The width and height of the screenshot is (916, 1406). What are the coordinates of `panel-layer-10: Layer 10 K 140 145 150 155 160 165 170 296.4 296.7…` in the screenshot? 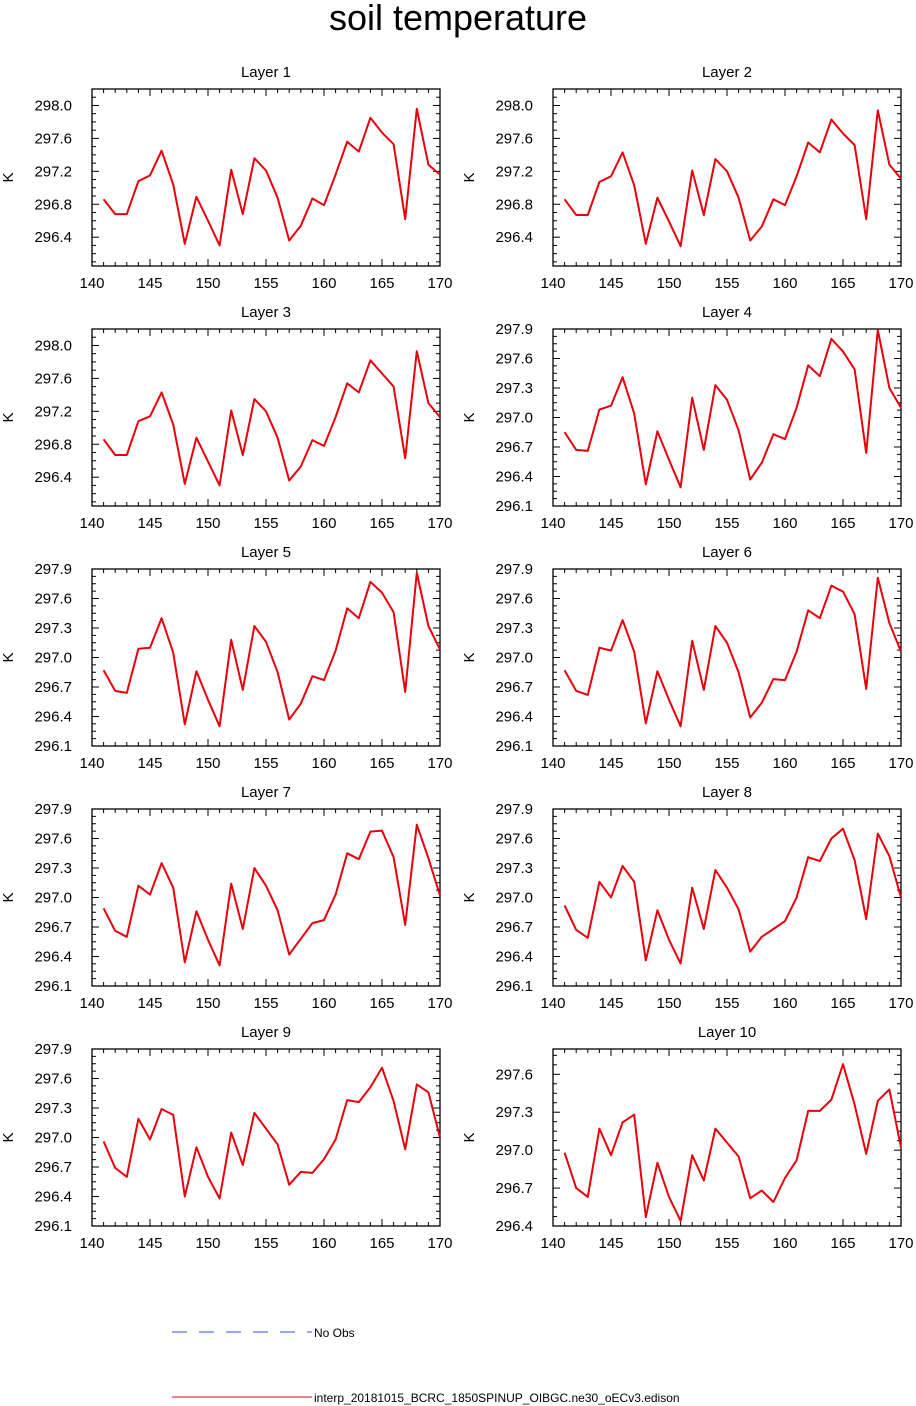 It's located at (687, 1138).